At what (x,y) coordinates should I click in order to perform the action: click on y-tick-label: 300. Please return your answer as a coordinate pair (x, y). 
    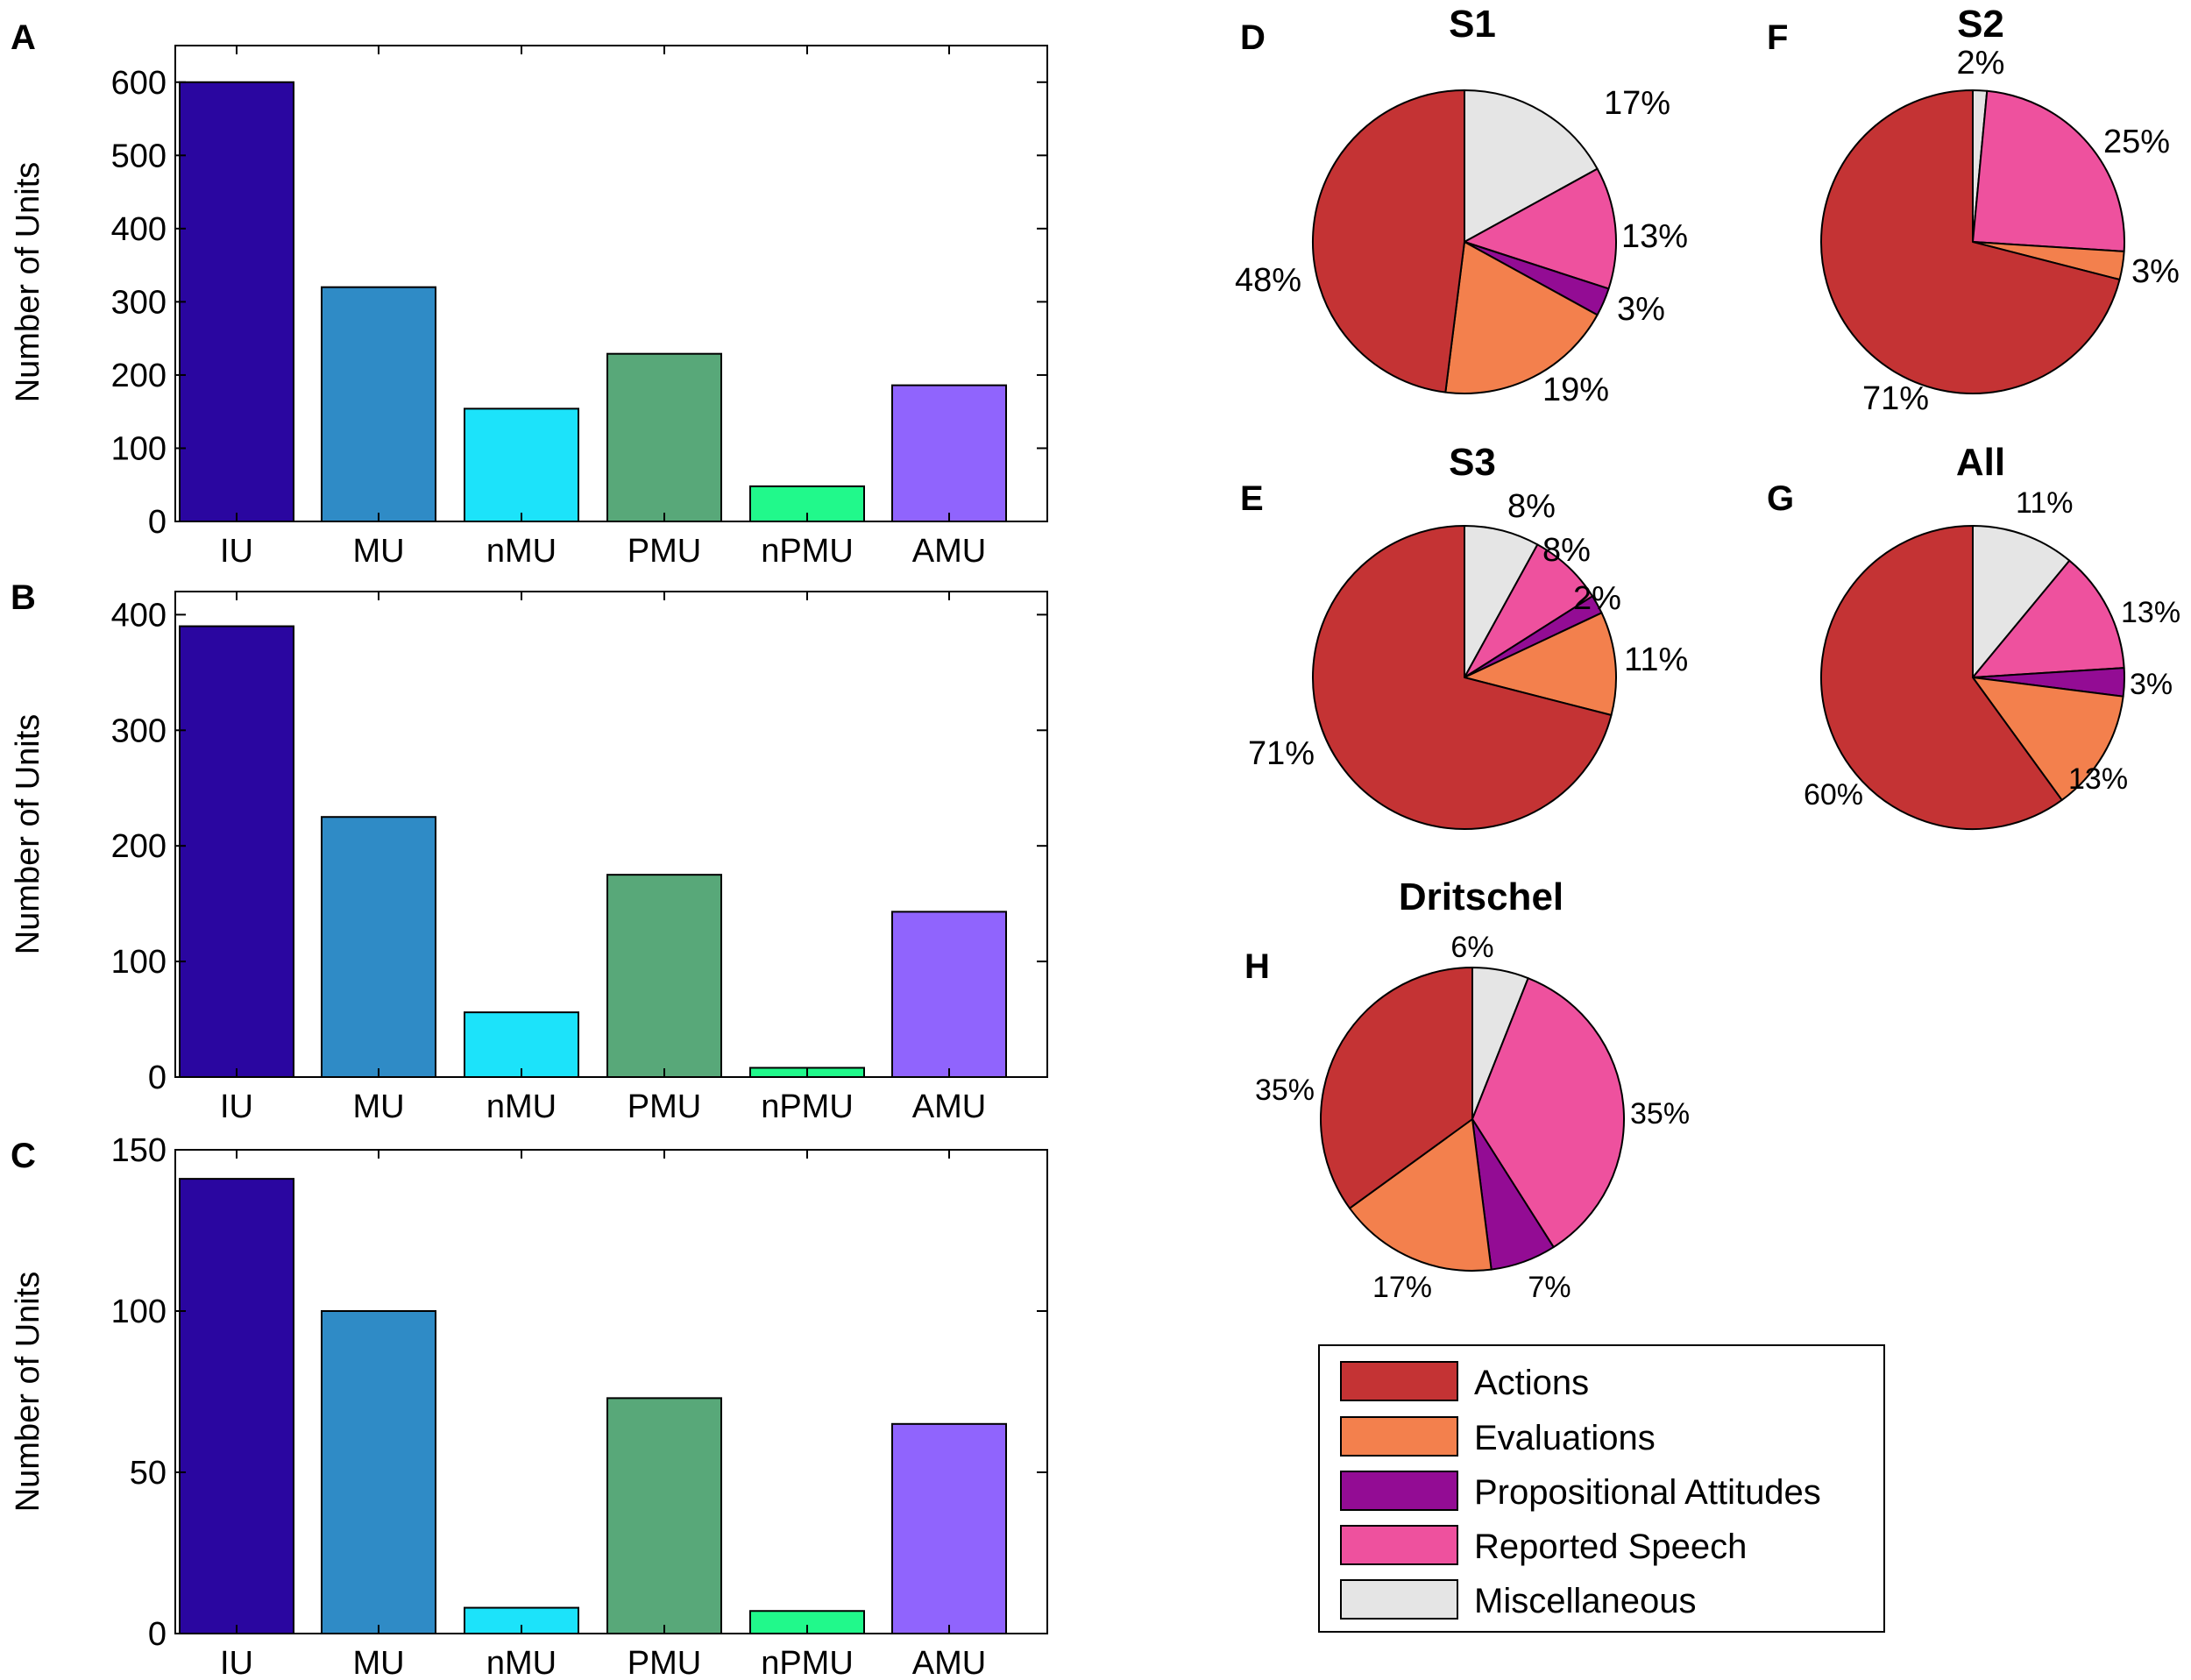
    Looking at the image, I should click on (139, 302).